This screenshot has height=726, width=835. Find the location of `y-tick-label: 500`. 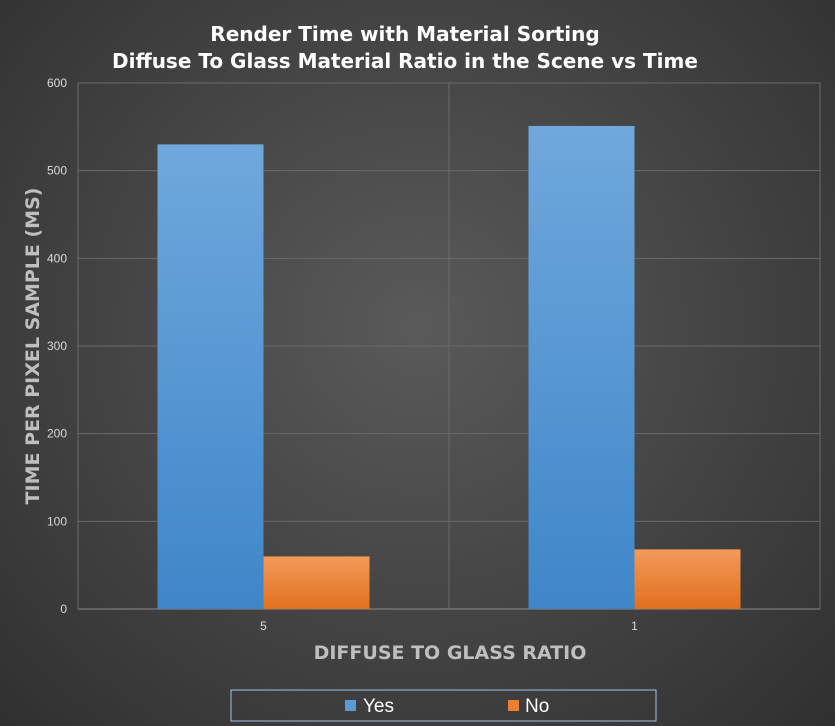

y-tick-label: 500 is located at coordinates (57, 171).